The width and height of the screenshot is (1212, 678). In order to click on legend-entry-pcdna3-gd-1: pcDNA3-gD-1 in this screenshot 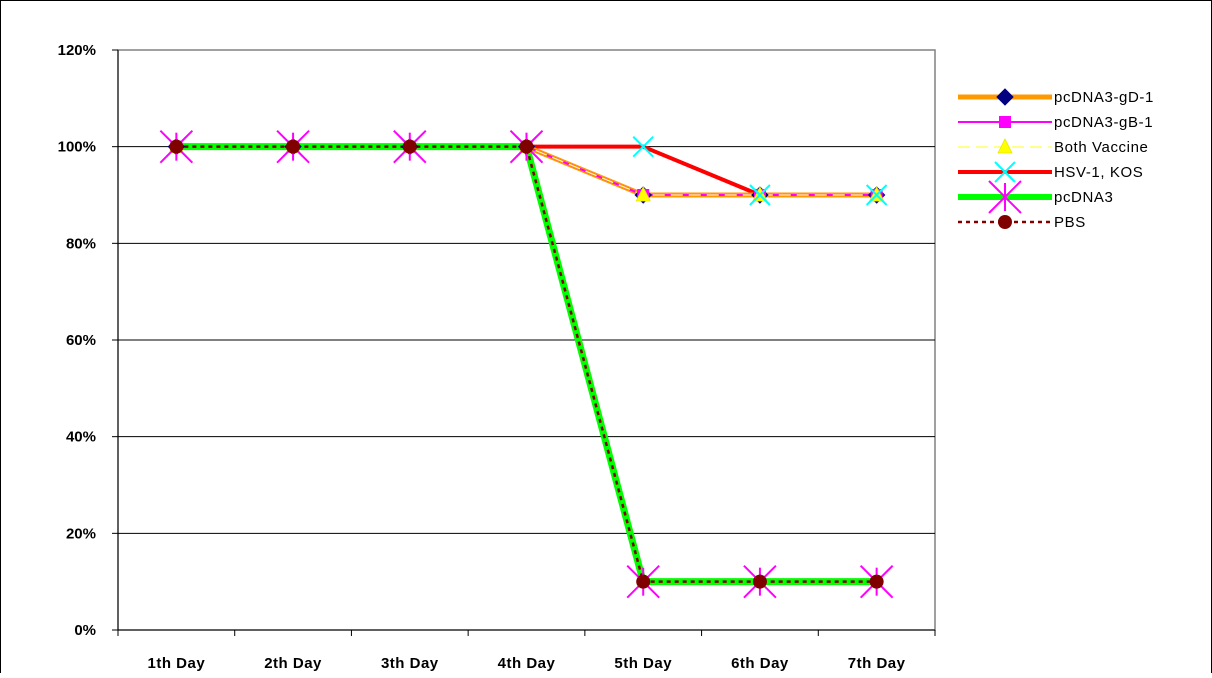, I will do `click(1056, 97)`.